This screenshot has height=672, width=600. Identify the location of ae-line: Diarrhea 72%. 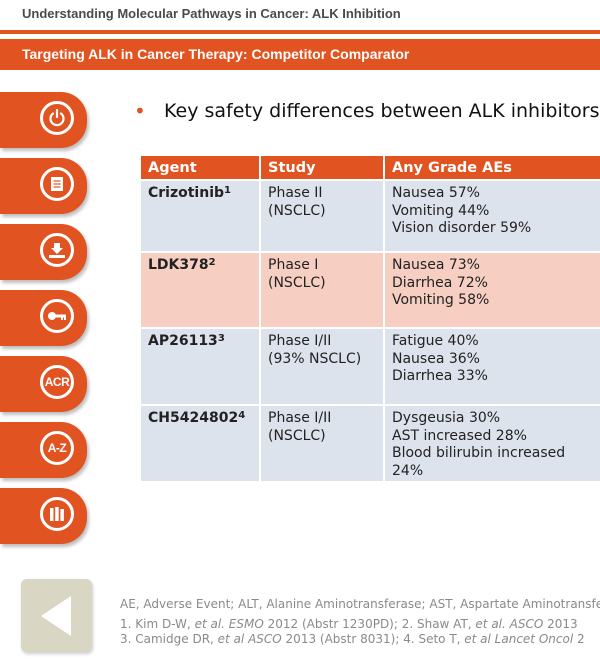
(440, 282).